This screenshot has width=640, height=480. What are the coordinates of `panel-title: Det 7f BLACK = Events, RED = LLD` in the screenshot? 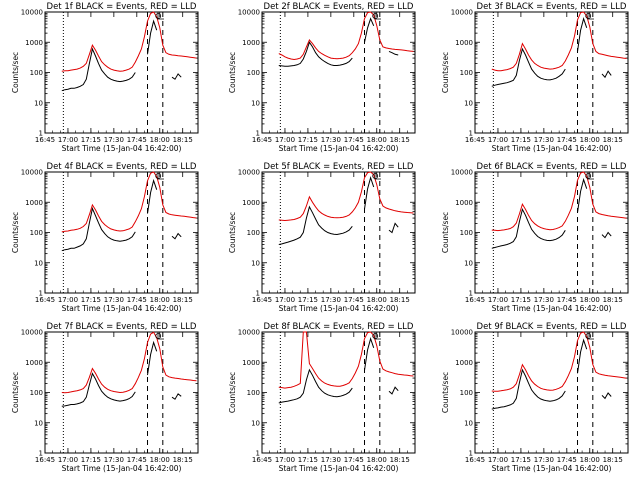 It's located at (122, 327).